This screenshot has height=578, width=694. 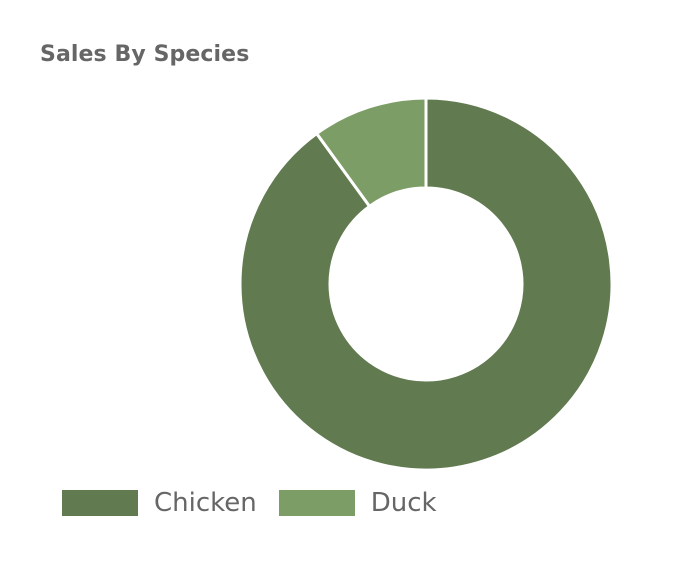 I want to click on legend-item-chicken: Chicken, so click(x=159, y=503).